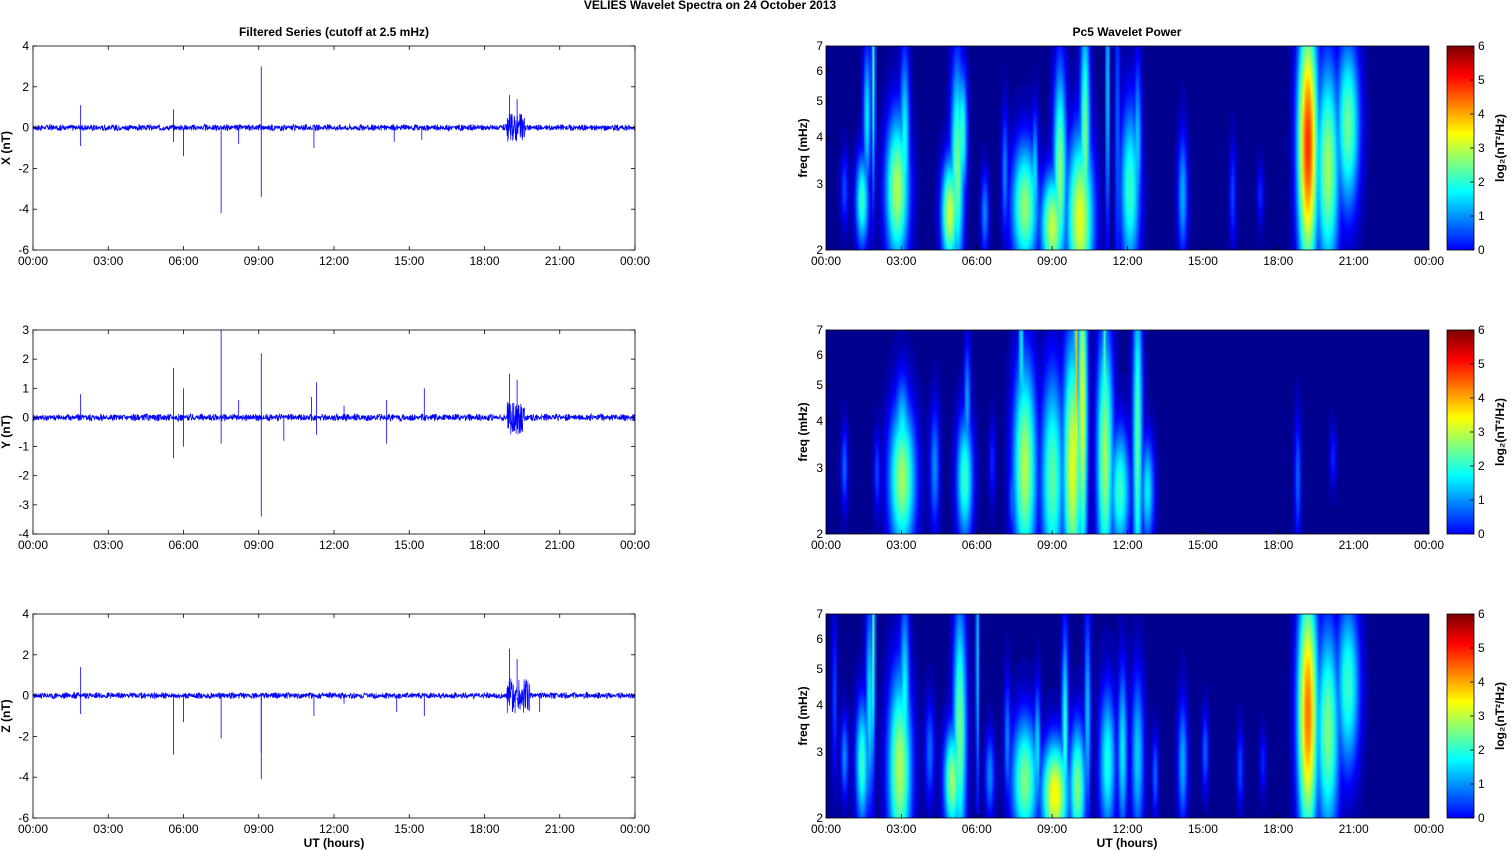 The width and height of the screenshot is (1511, 851). I want to click on heatmap-image, so click(1127, 432).